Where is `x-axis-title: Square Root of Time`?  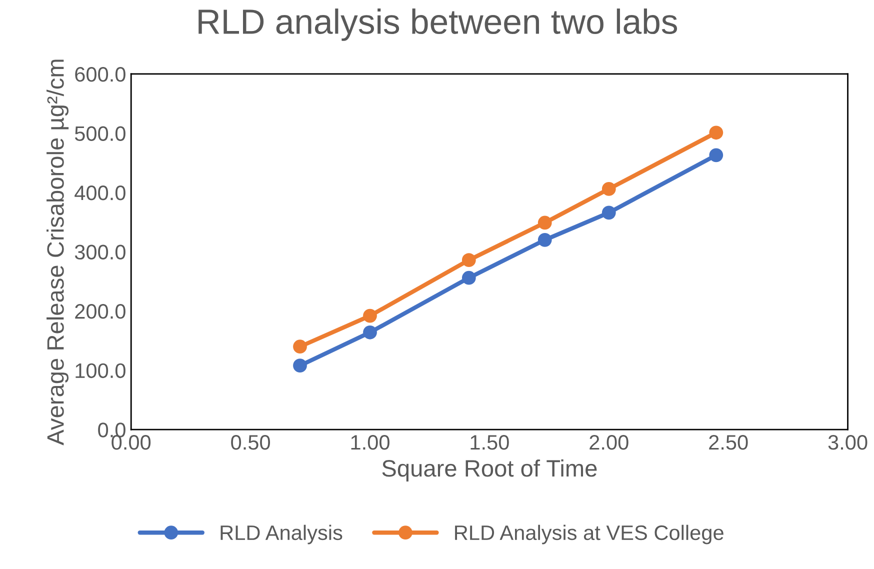
x-axis-title: Square Root of Time is located at coordinates (489, 470).